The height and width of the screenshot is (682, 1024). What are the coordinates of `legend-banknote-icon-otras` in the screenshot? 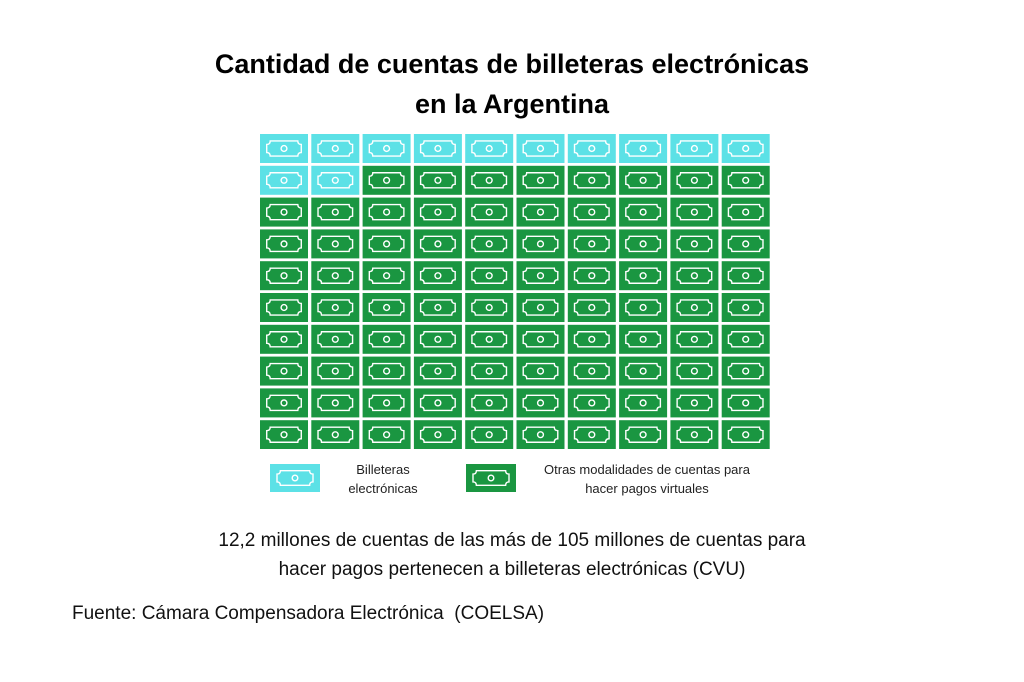 It's located at (491, 478).